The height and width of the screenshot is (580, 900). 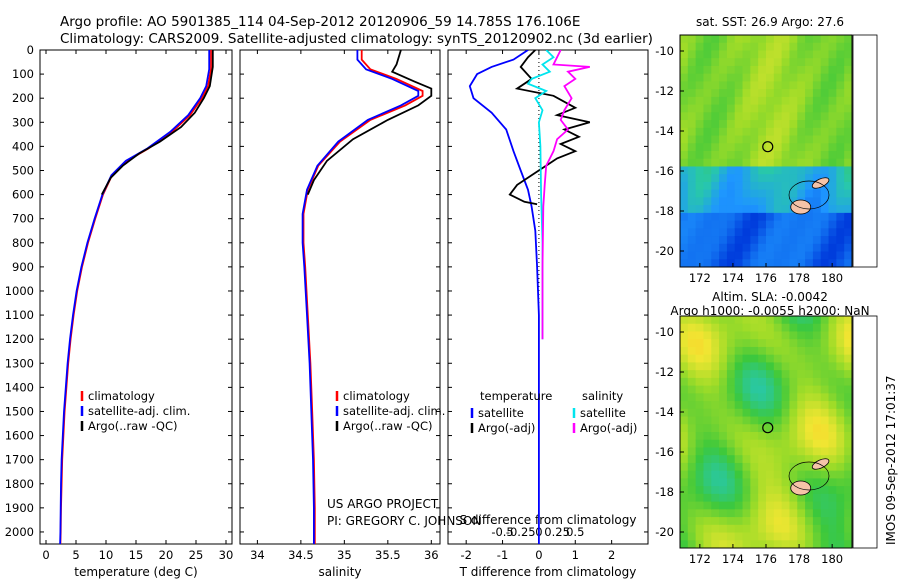 I want to click on map-ytick-label: -10, so click(x=664, y=332).